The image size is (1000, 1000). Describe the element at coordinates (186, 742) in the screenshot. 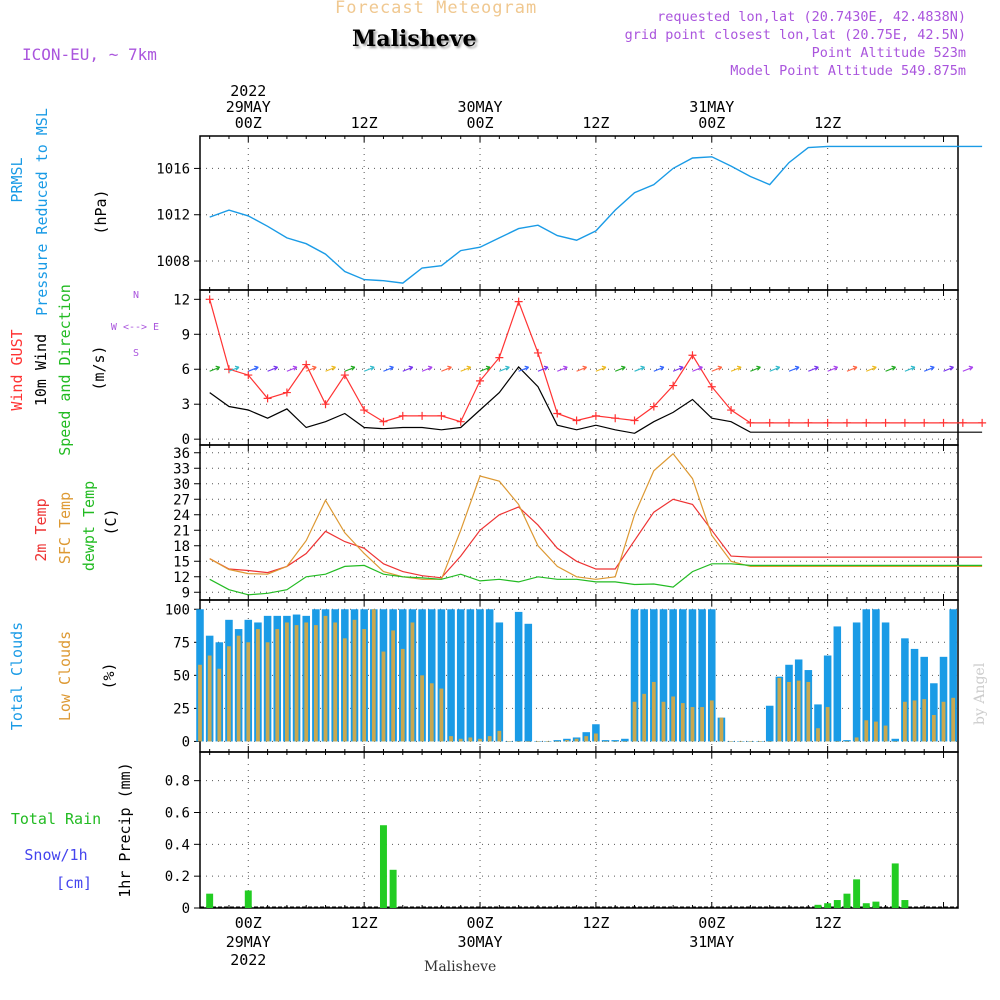

I see `y-tick-label: 0` at that location.